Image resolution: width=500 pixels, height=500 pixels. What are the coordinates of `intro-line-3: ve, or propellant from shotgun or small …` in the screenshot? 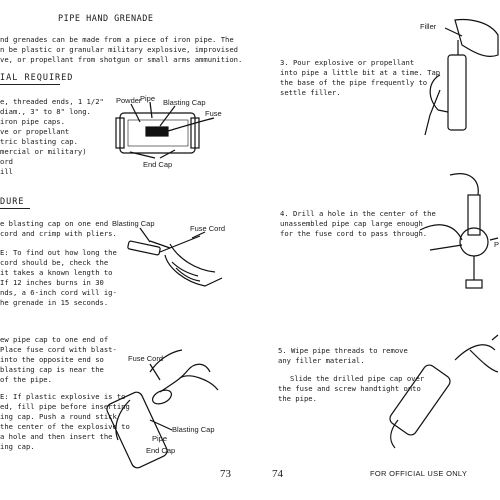 It's located at (121, 59).